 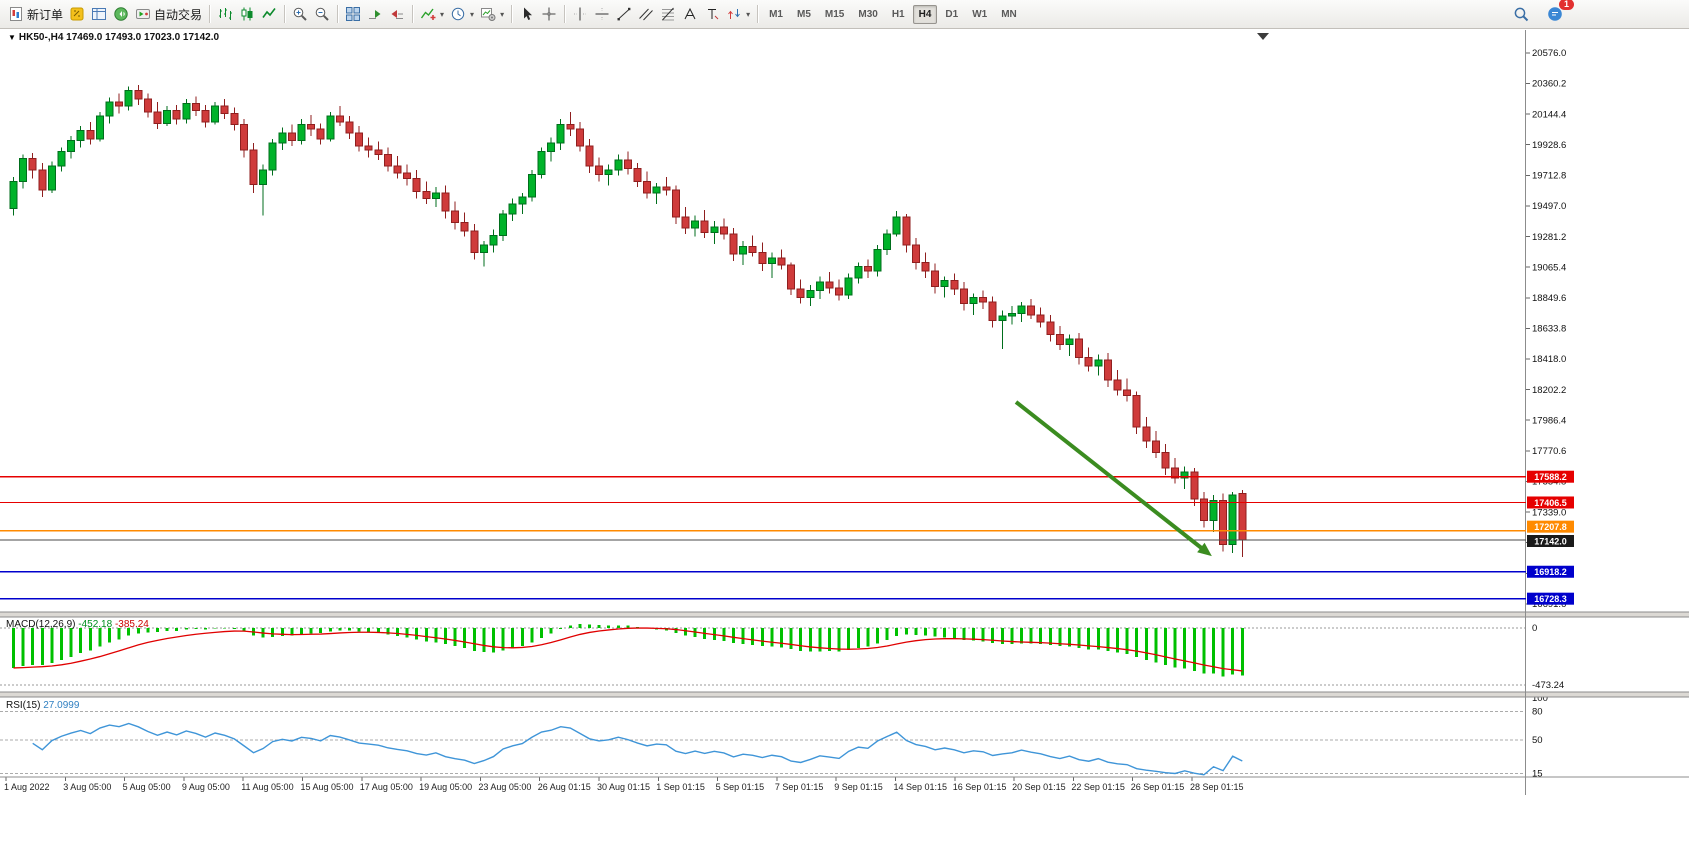 What do you see at coordinates (1549, 298) in the screenshot?
I see `svg-text: 18849.6` at bounding box center [1549, 298].